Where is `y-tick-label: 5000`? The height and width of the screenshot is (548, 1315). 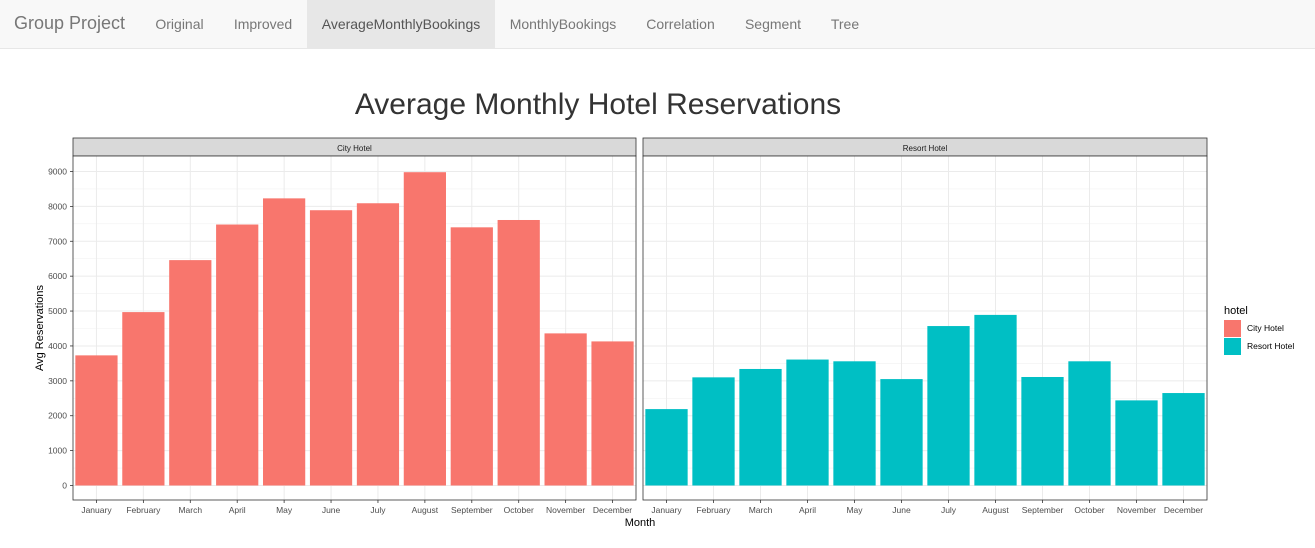
y-tick-label: 5000 is located at coordinates (57, 311).